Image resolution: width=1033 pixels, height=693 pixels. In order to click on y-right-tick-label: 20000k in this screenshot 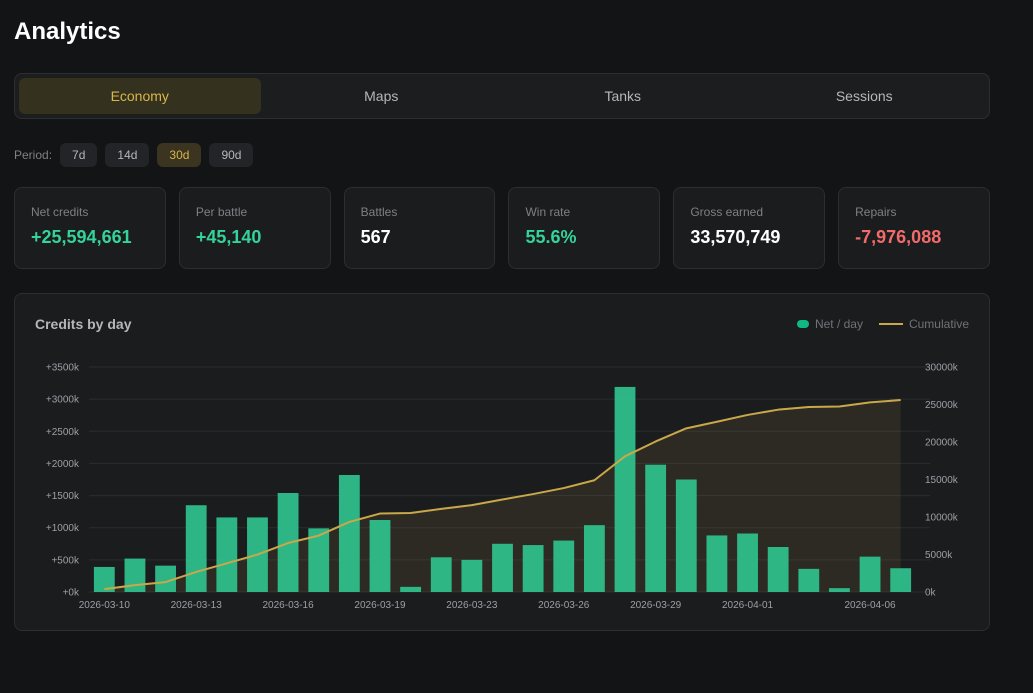, I will do `click(942, 443)`.